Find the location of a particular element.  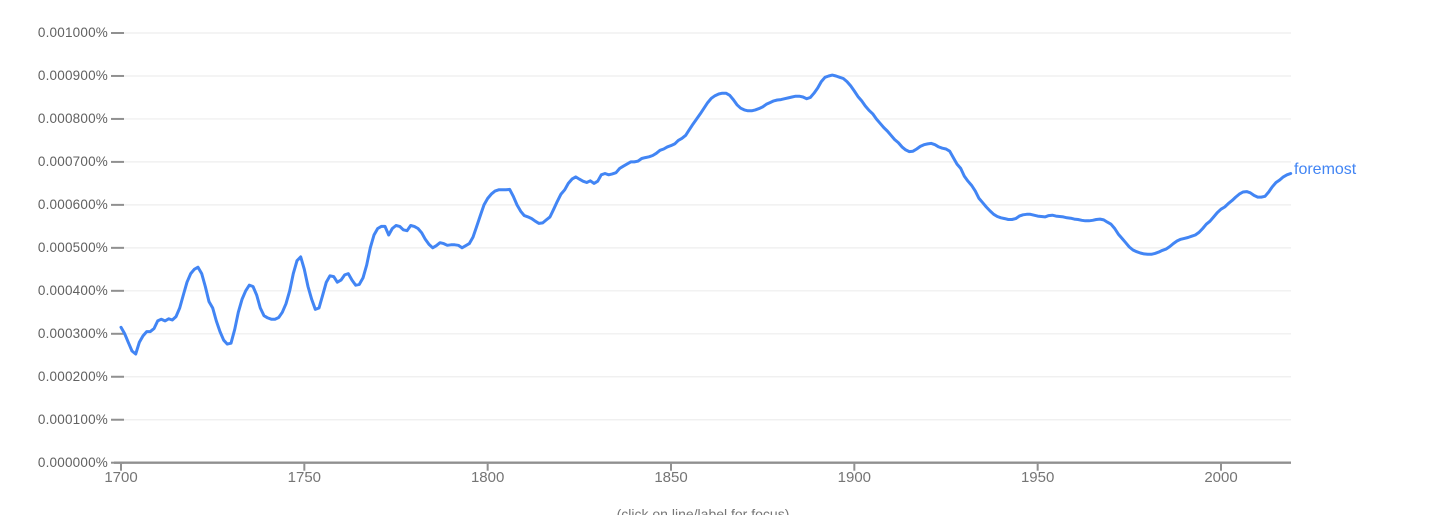

y-axis-tick-label: 0.000900% is located at coordinates (72, 75).